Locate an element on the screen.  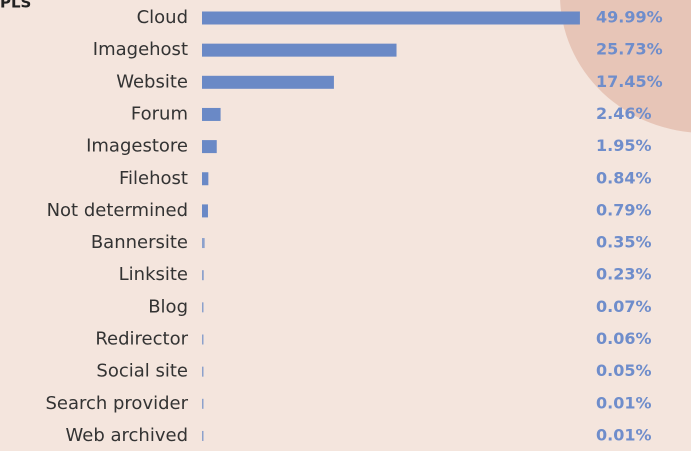
value-label: 0.05% is located at coordinates (624, 370).